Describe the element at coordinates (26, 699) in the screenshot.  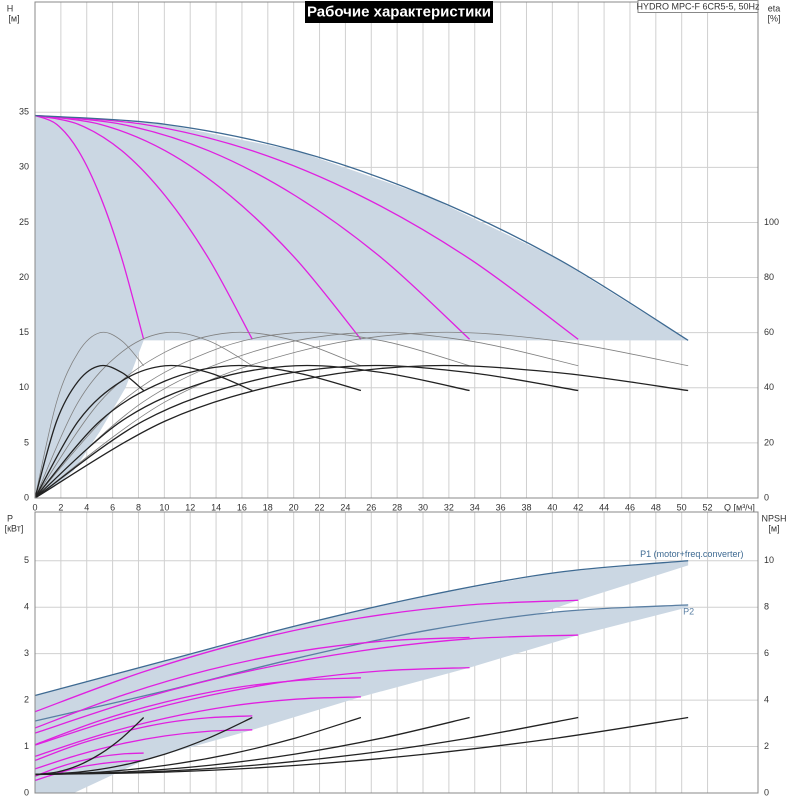
I see `y-tick-label: 2` at that location.